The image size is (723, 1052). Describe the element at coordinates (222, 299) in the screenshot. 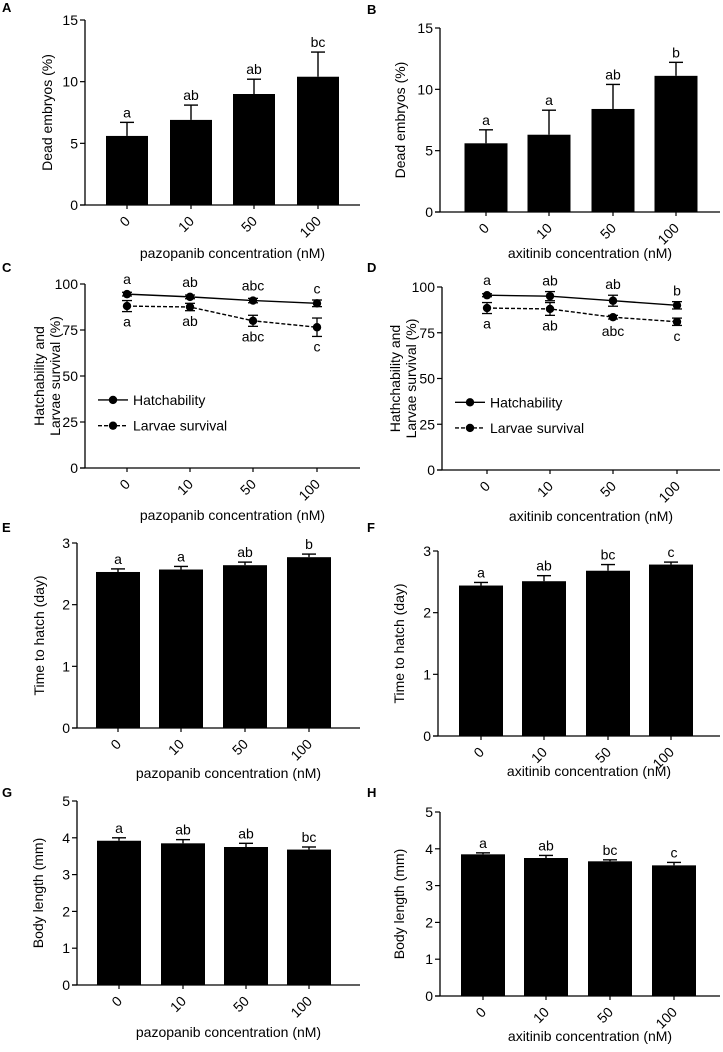

I see `series-line-hatchability` at that location.